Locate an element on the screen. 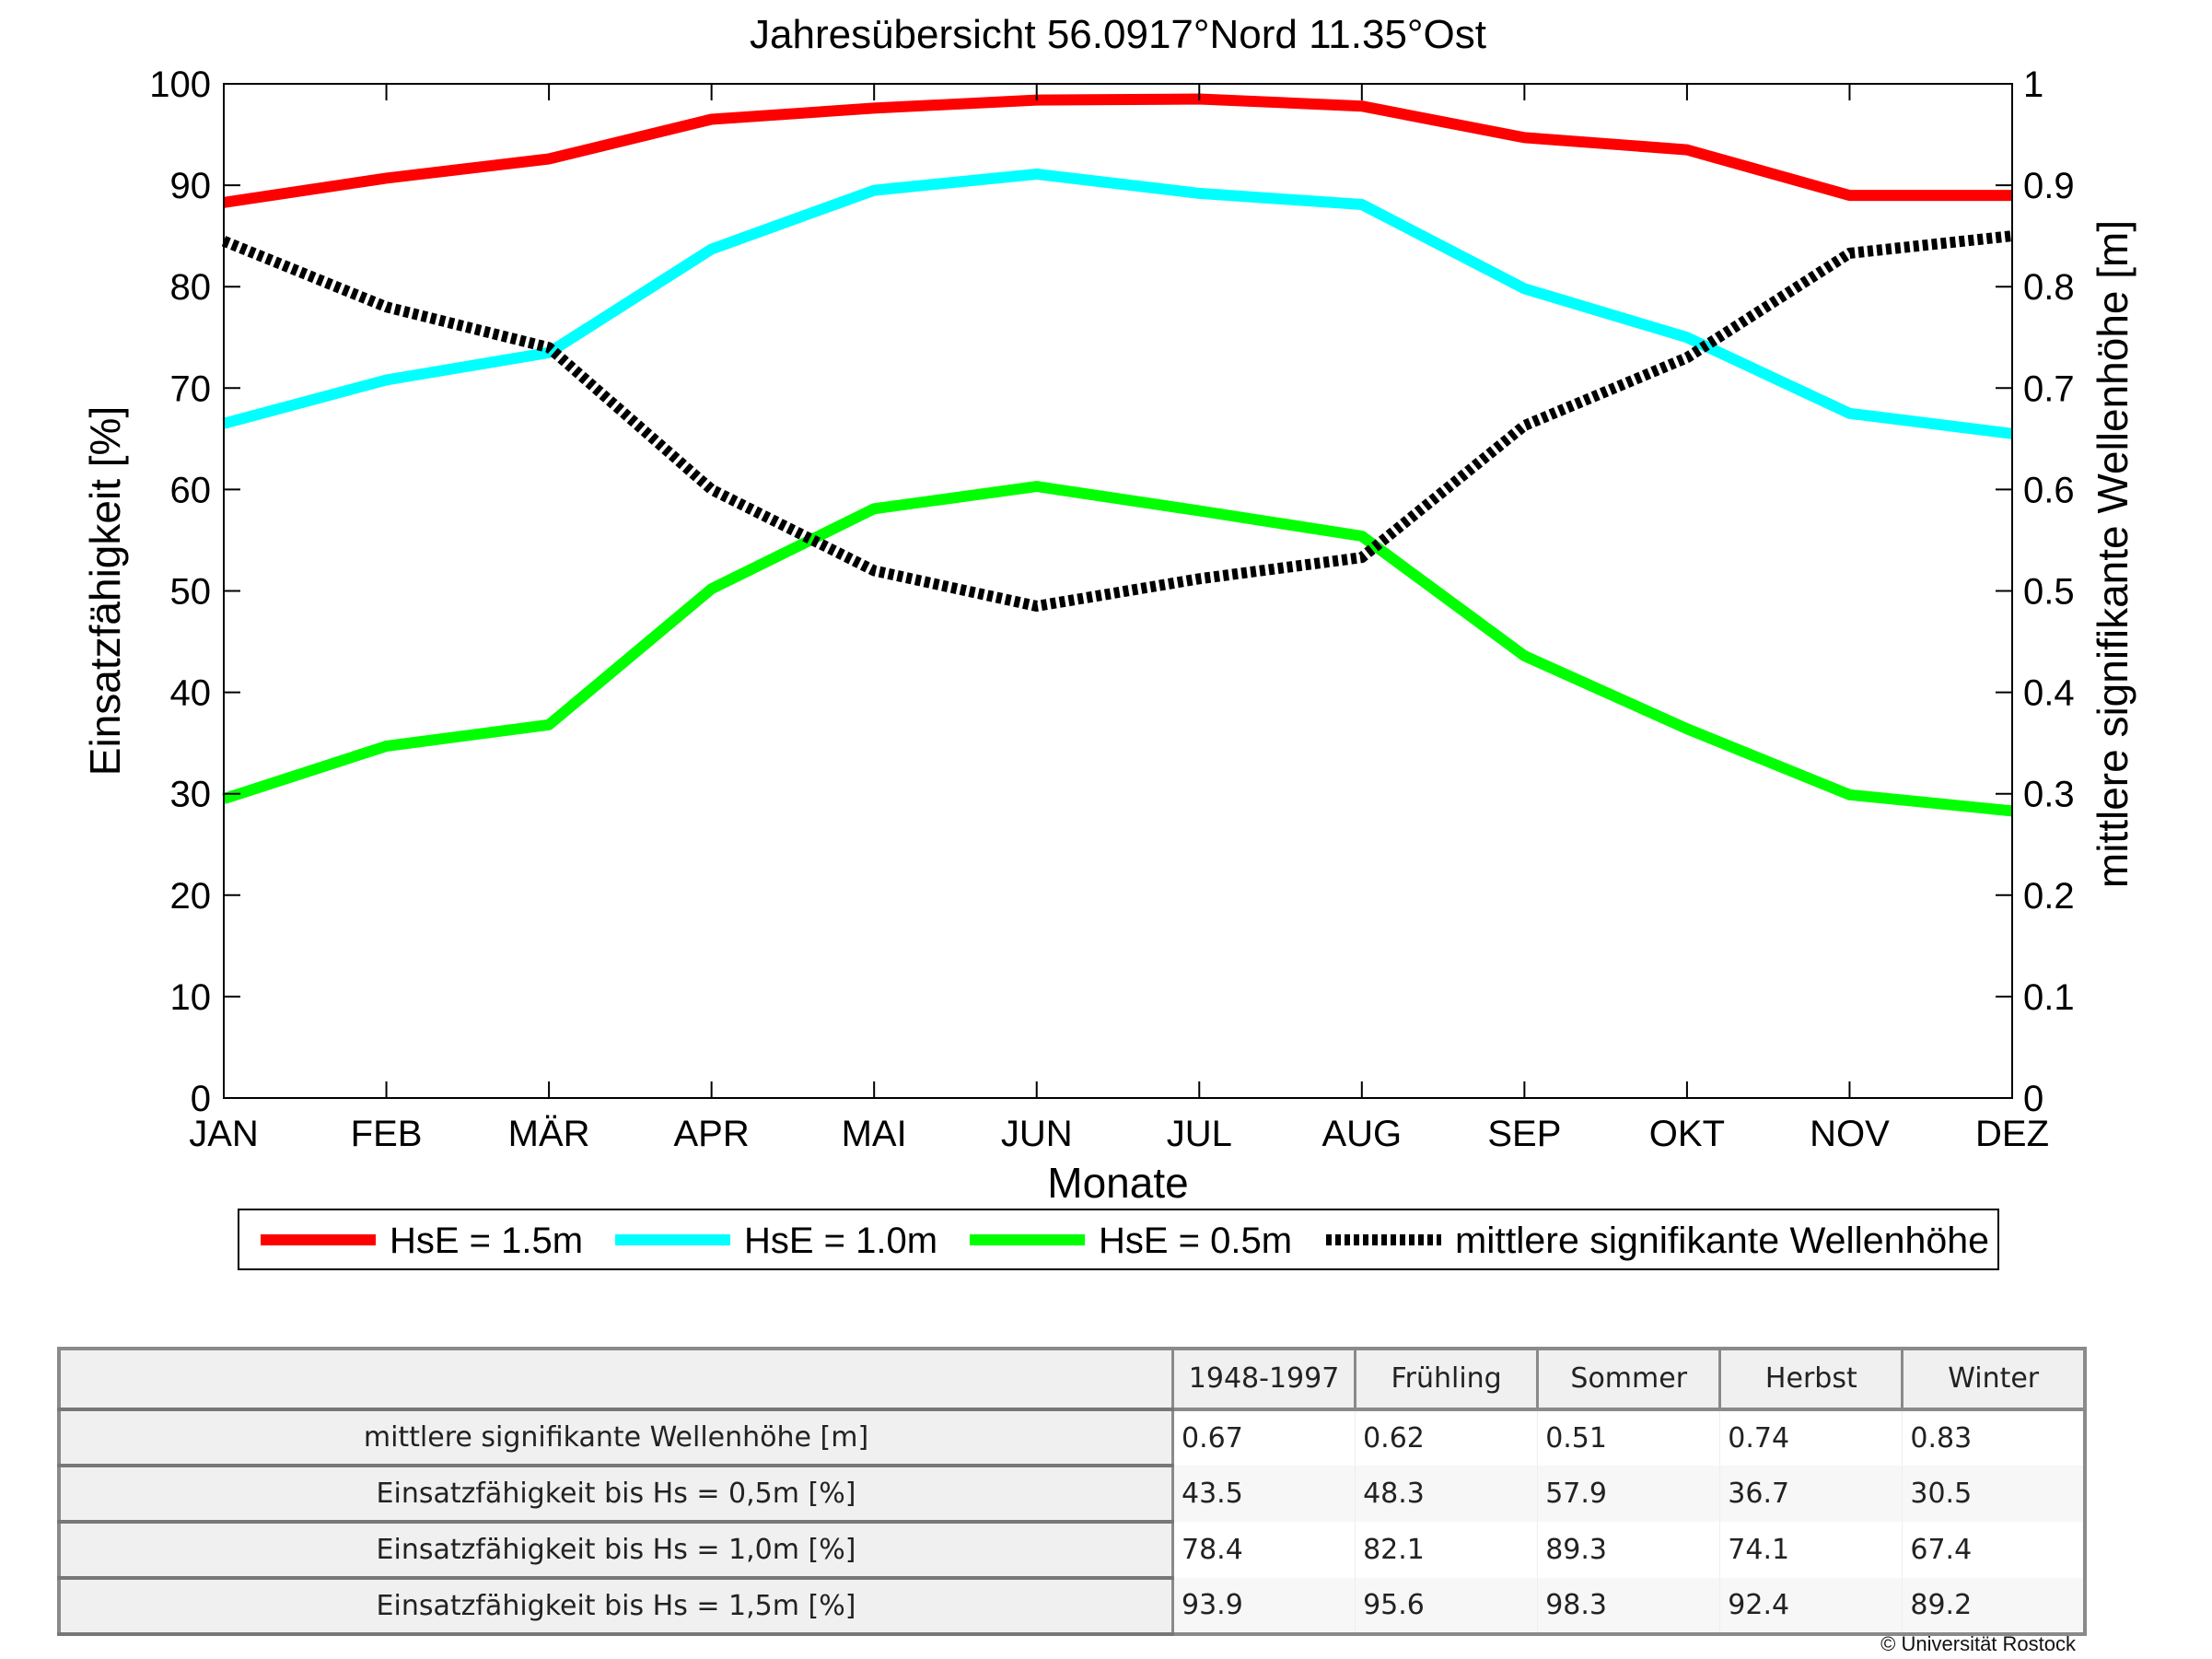 The image size is (2212, 1659). y-right-tick-label: 0.9 is located at coordinates (2049, 186).